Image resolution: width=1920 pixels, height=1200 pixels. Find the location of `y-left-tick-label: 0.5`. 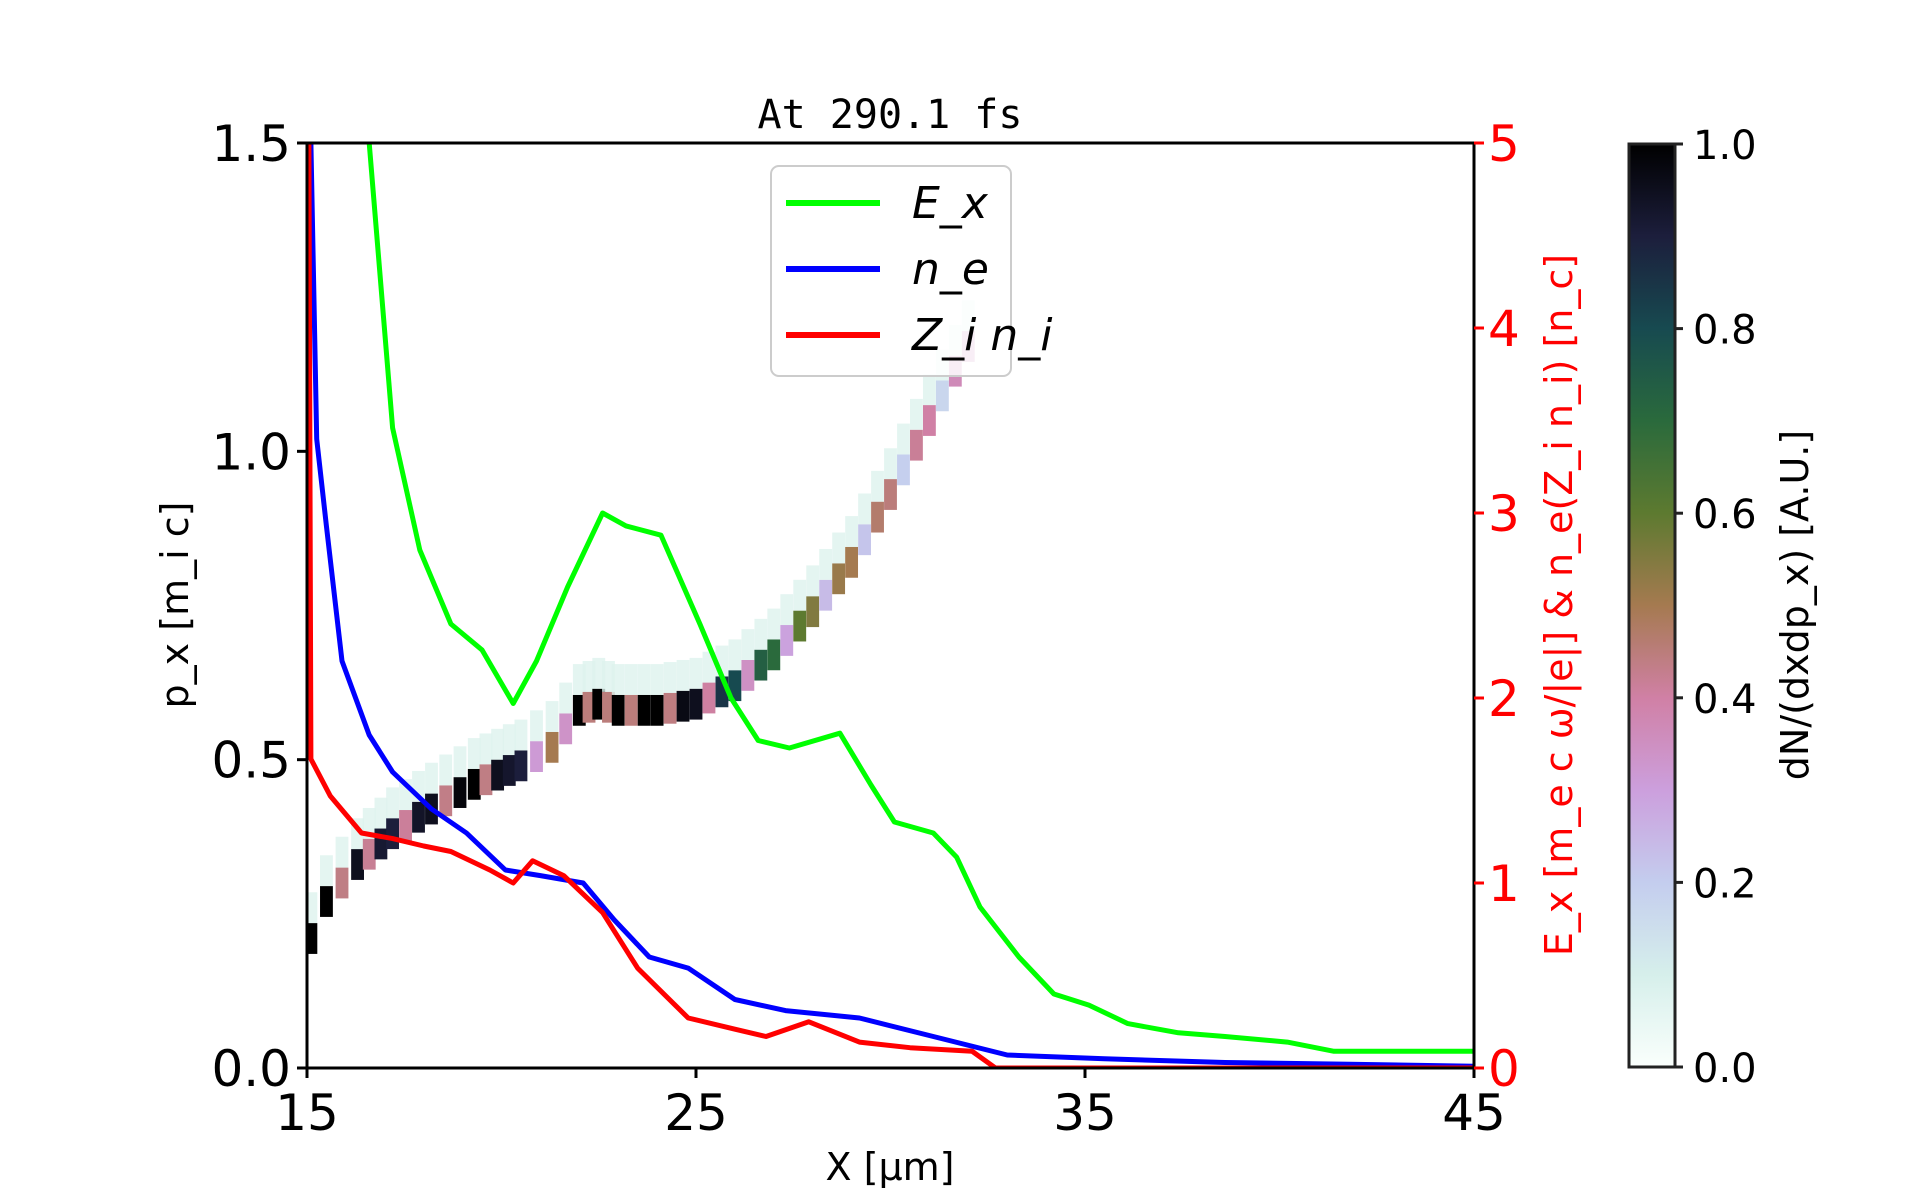

y-left-tick-label: 0.5 is located at coordinates (251, 761).